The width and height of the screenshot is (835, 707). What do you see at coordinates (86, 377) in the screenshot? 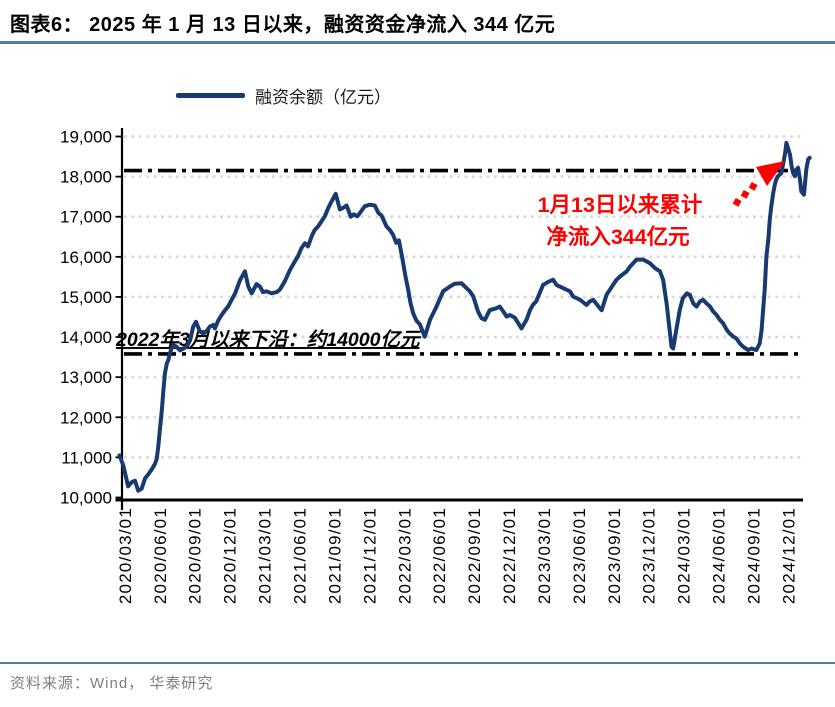
I see `y-tick-label: 13,000` at bounding box center [86, 377].